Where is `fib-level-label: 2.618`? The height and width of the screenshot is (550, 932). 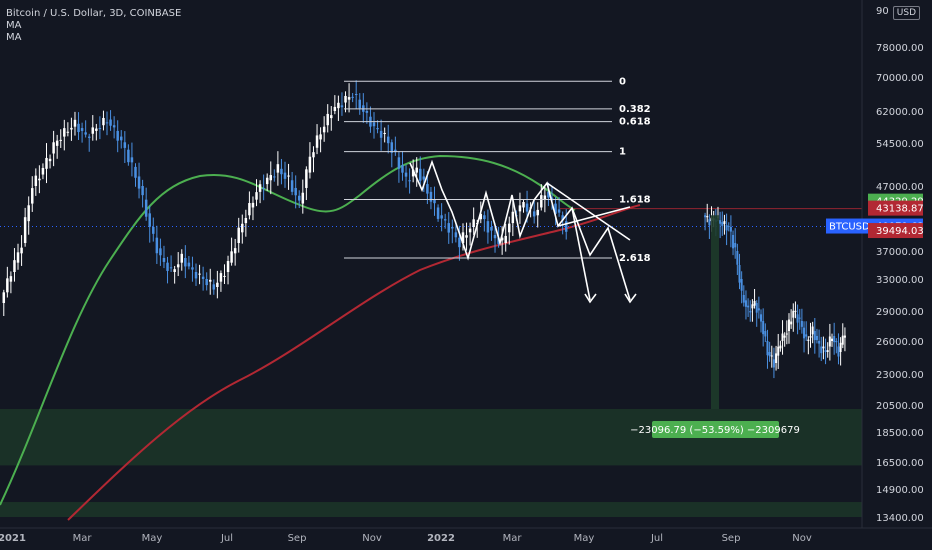
fib-level-label: 2.618 is located at coordinates (635, 258).